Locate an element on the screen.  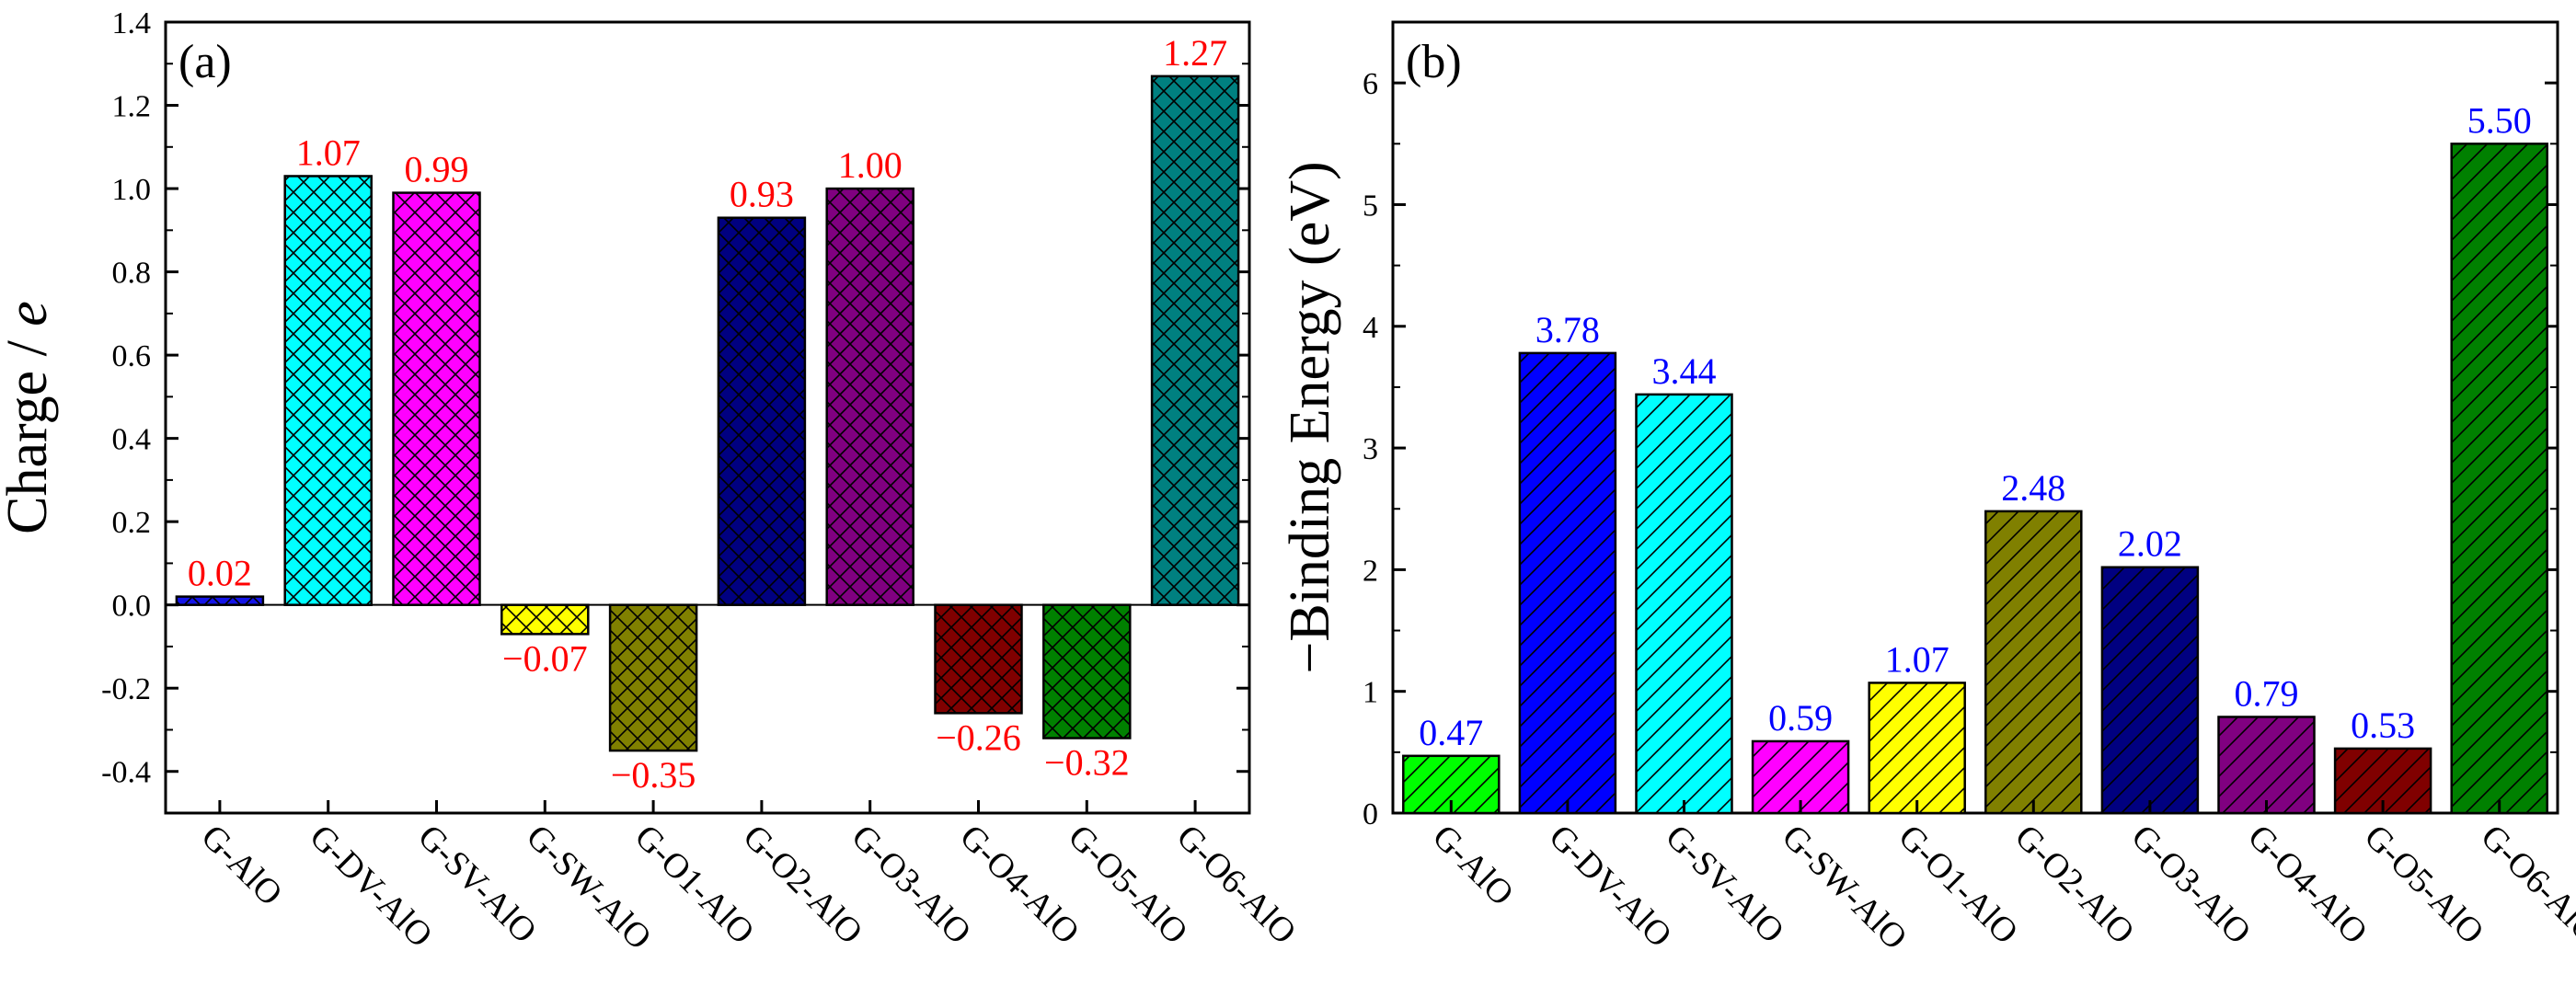
y-tick-label: -0.4 is located at coordinates (126, 773).